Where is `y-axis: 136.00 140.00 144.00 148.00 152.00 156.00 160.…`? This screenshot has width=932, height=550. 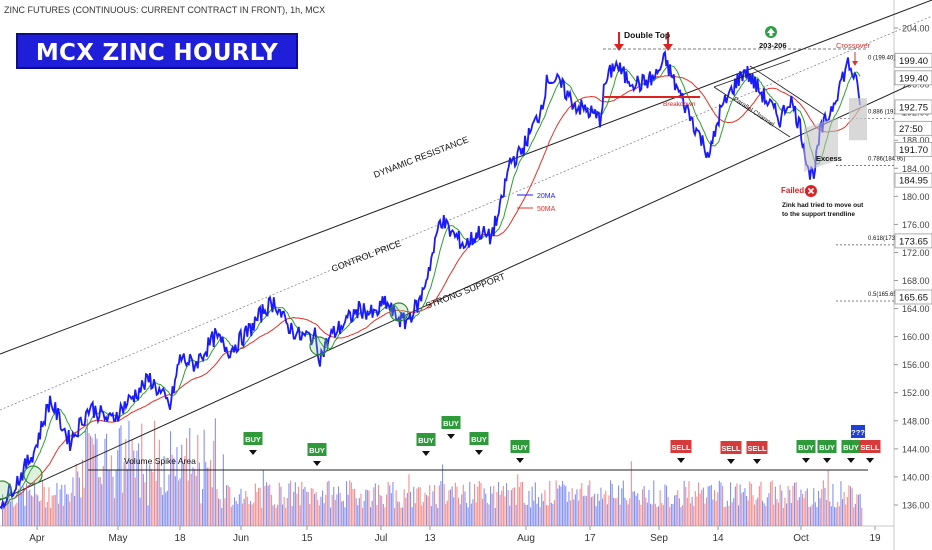
y-axis: 136.00 140.00 144.00 148.00 152.00 156.00 160.… is located at coordinates (913, 267).